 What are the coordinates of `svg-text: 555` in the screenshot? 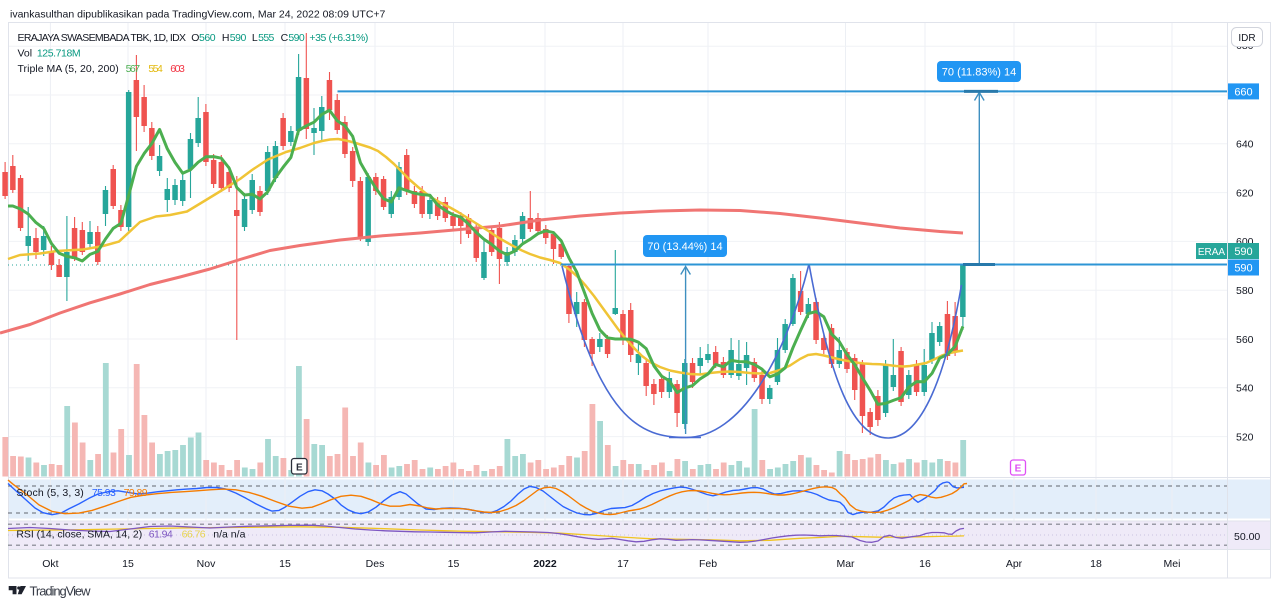 It's located at (266, 38).